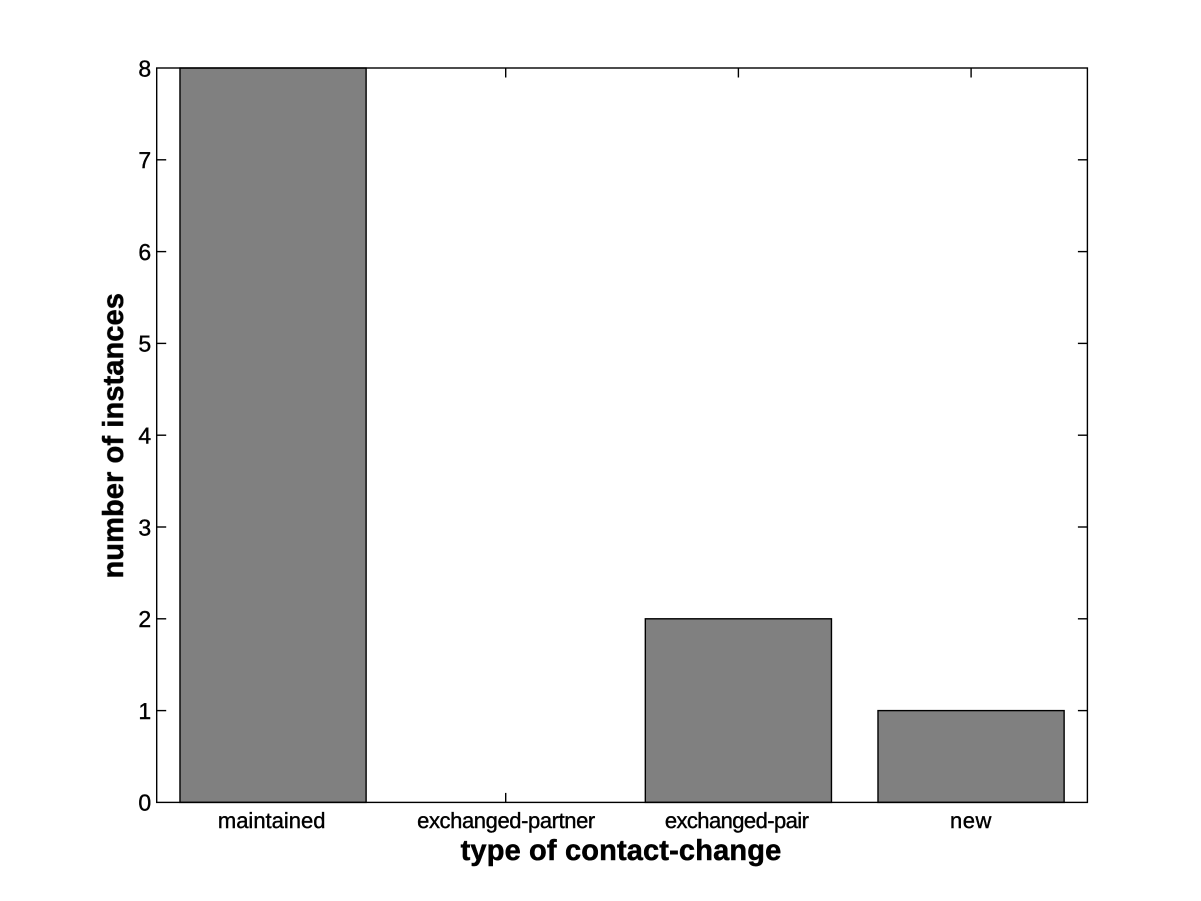 The width and height of the screenshot is (1201, 901). Describe the element at coordinates (144, 252) in the screenshot. I see `svg-text: 6` at that location.